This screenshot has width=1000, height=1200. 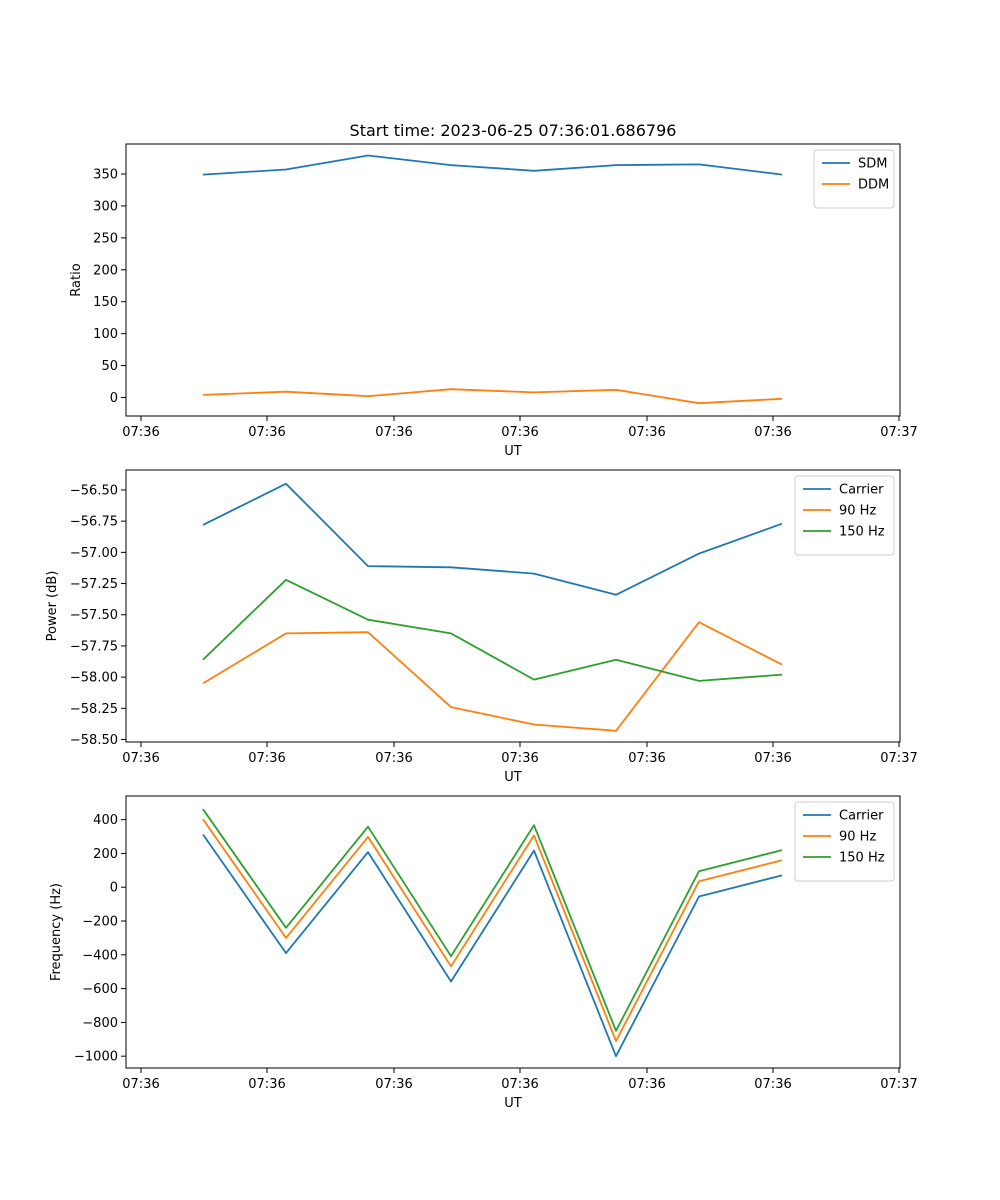 I want to click on y-axis-label: Frequency (Hz), so click(x=56, y=932).